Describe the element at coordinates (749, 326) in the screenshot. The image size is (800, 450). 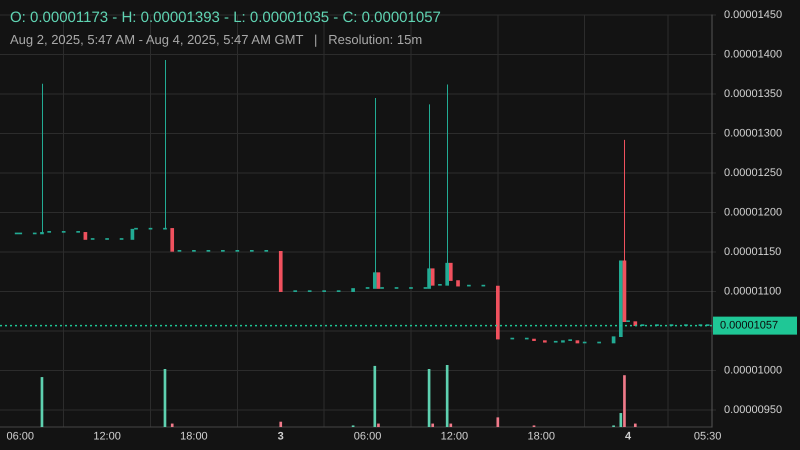
I see `ref-line-label: 0.00001057` at that location.